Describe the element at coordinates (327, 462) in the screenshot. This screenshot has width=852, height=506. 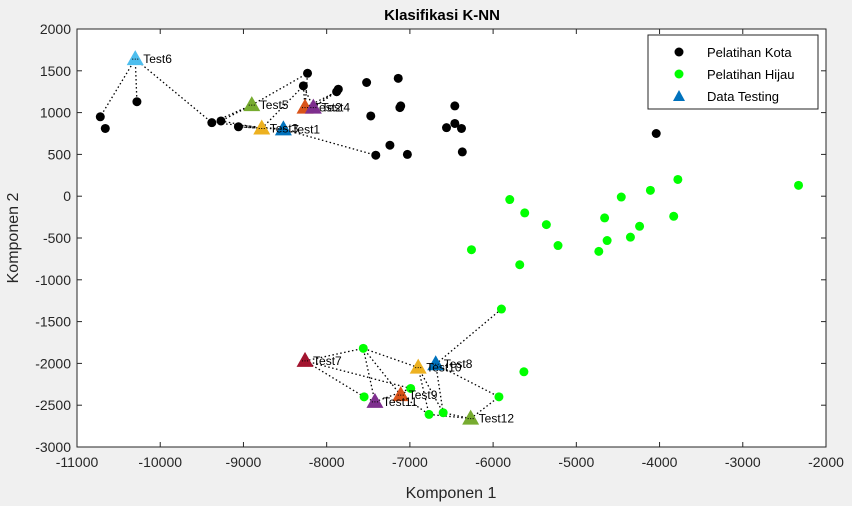
I see `x-tick-label: -8000` at that location.